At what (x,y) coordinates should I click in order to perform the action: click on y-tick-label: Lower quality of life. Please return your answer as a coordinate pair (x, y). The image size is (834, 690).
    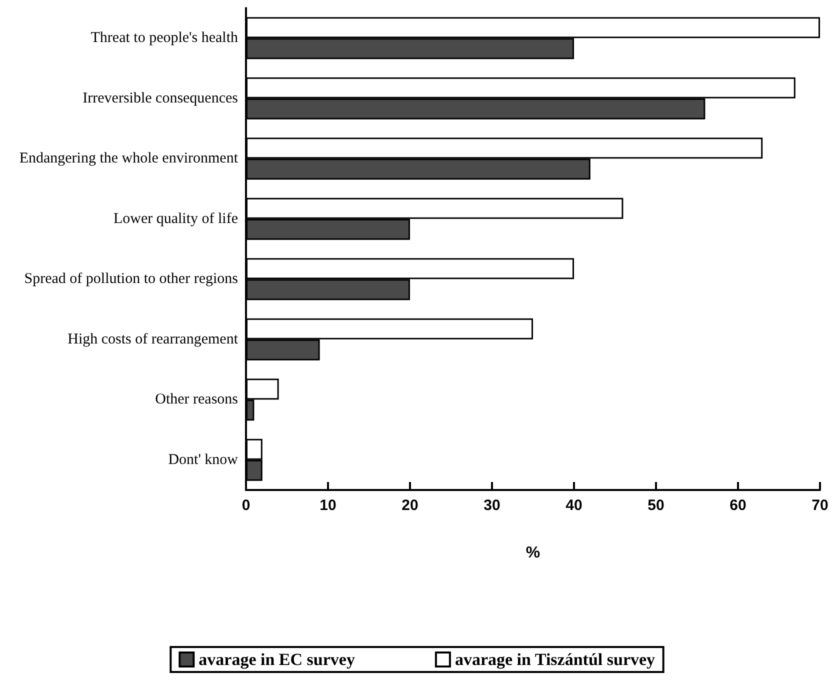
    Looking at the image, I should click on (175, 218).